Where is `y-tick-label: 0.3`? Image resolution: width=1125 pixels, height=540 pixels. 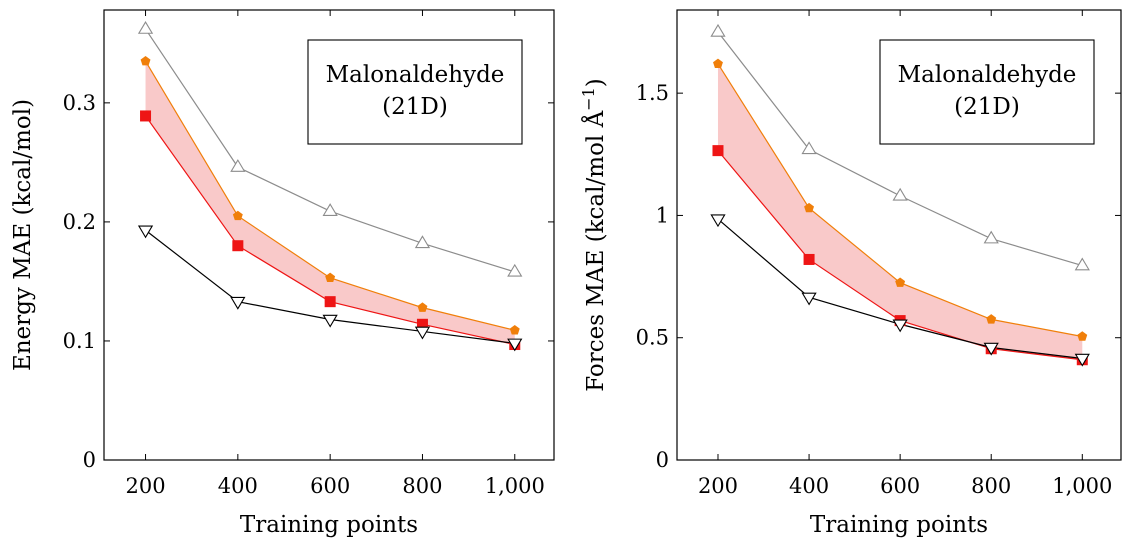
y-tick-label: 0.3 is located at coordinates (79, 103).